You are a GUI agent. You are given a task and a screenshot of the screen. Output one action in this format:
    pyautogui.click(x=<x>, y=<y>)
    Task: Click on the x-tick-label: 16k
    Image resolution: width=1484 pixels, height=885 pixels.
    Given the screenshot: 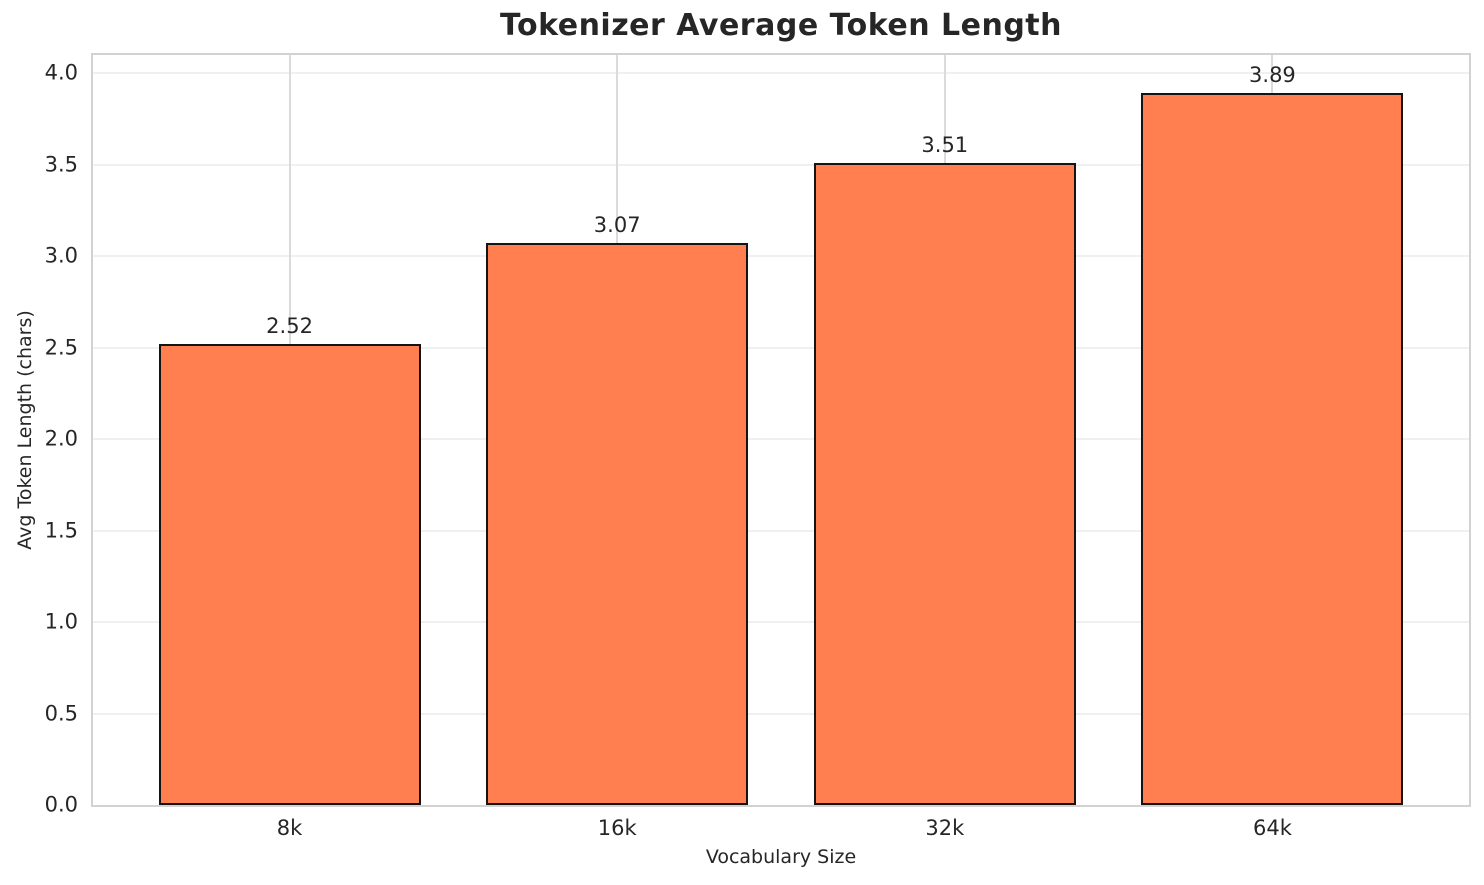 What is the action you would take?
    pyautogui.click(x=617, y=828)
    